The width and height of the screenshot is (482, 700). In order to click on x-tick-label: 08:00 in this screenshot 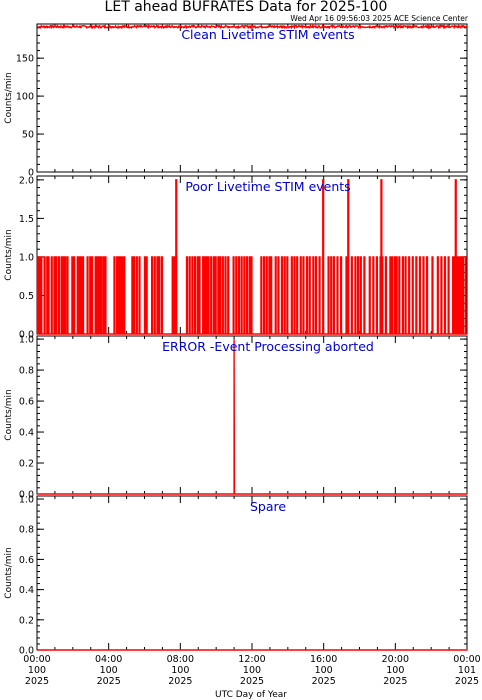, I will do `click(180, 659)`.